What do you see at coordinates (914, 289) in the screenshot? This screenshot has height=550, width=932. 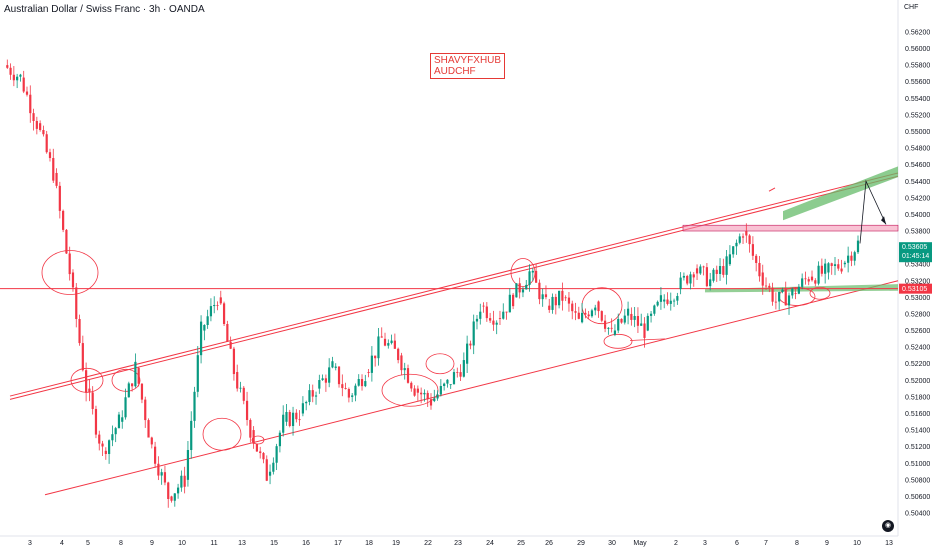 I see `level-price-label: 0.53105` at bounding box center [914, 289].